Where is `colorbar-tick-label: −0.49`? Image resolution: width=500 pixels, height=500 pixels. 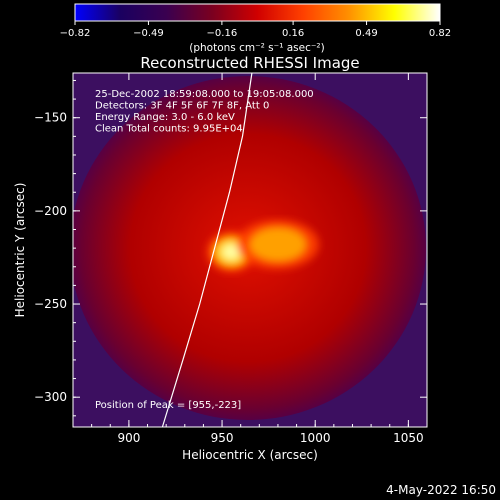
colorbar-tick-label: −0.49 is located at coordinates (148, 33).